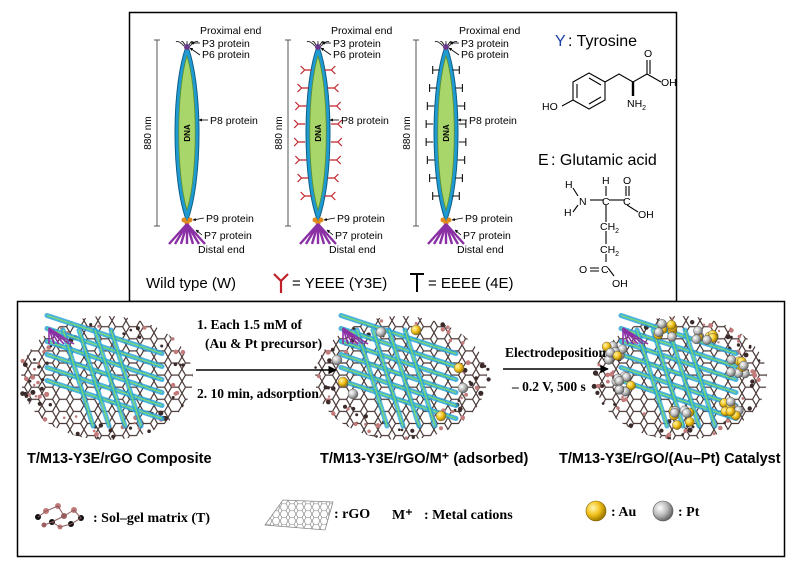 The width and height of the screenshot is (799, 564). What do you see at coordinates (648, 54) in the screenshot?
I see `tyr-o: O` at bounding box center [648, 54].